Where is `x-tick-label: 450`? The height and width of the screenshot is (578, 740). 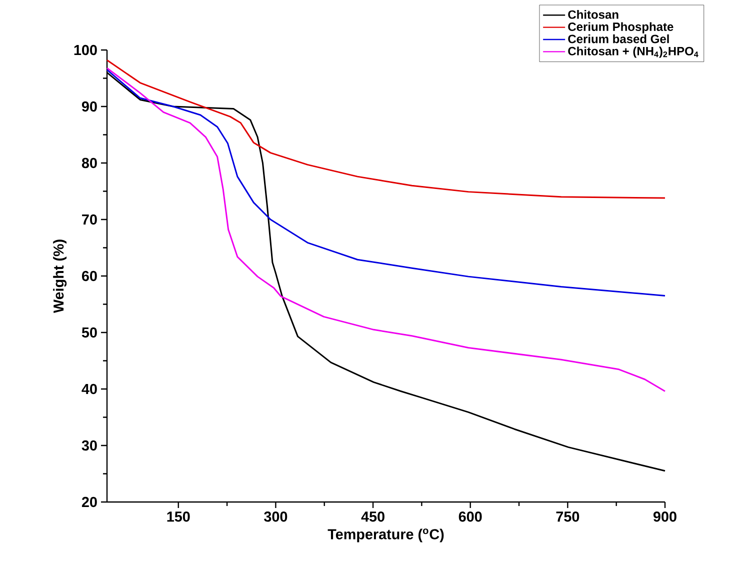 x-tick-label: 450 is located at coordinates (372, 517).